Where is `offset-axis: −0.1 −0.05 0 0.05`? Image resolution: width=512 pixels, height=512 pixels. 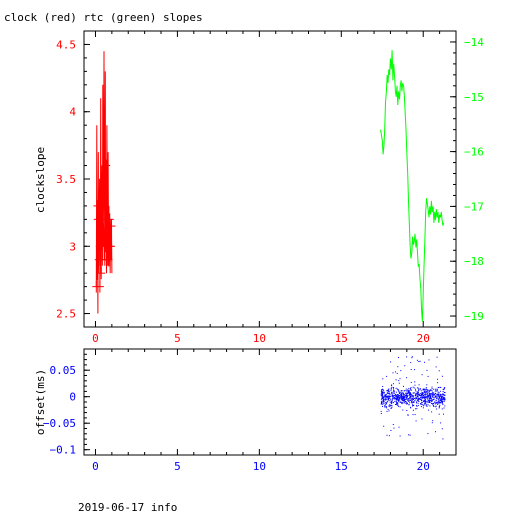 offset-axis: −0.1 −0.05 0 0.05 is located at coordinates (66, 402).